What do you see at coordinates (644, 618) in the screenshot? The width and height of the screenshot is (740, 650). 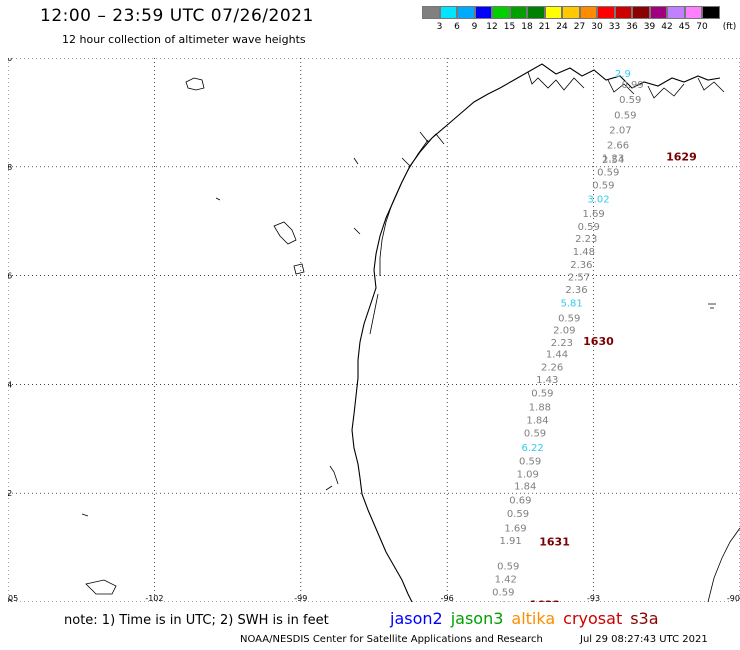 I see `mission-s3a: s3a` at bounding box center [644, 618].